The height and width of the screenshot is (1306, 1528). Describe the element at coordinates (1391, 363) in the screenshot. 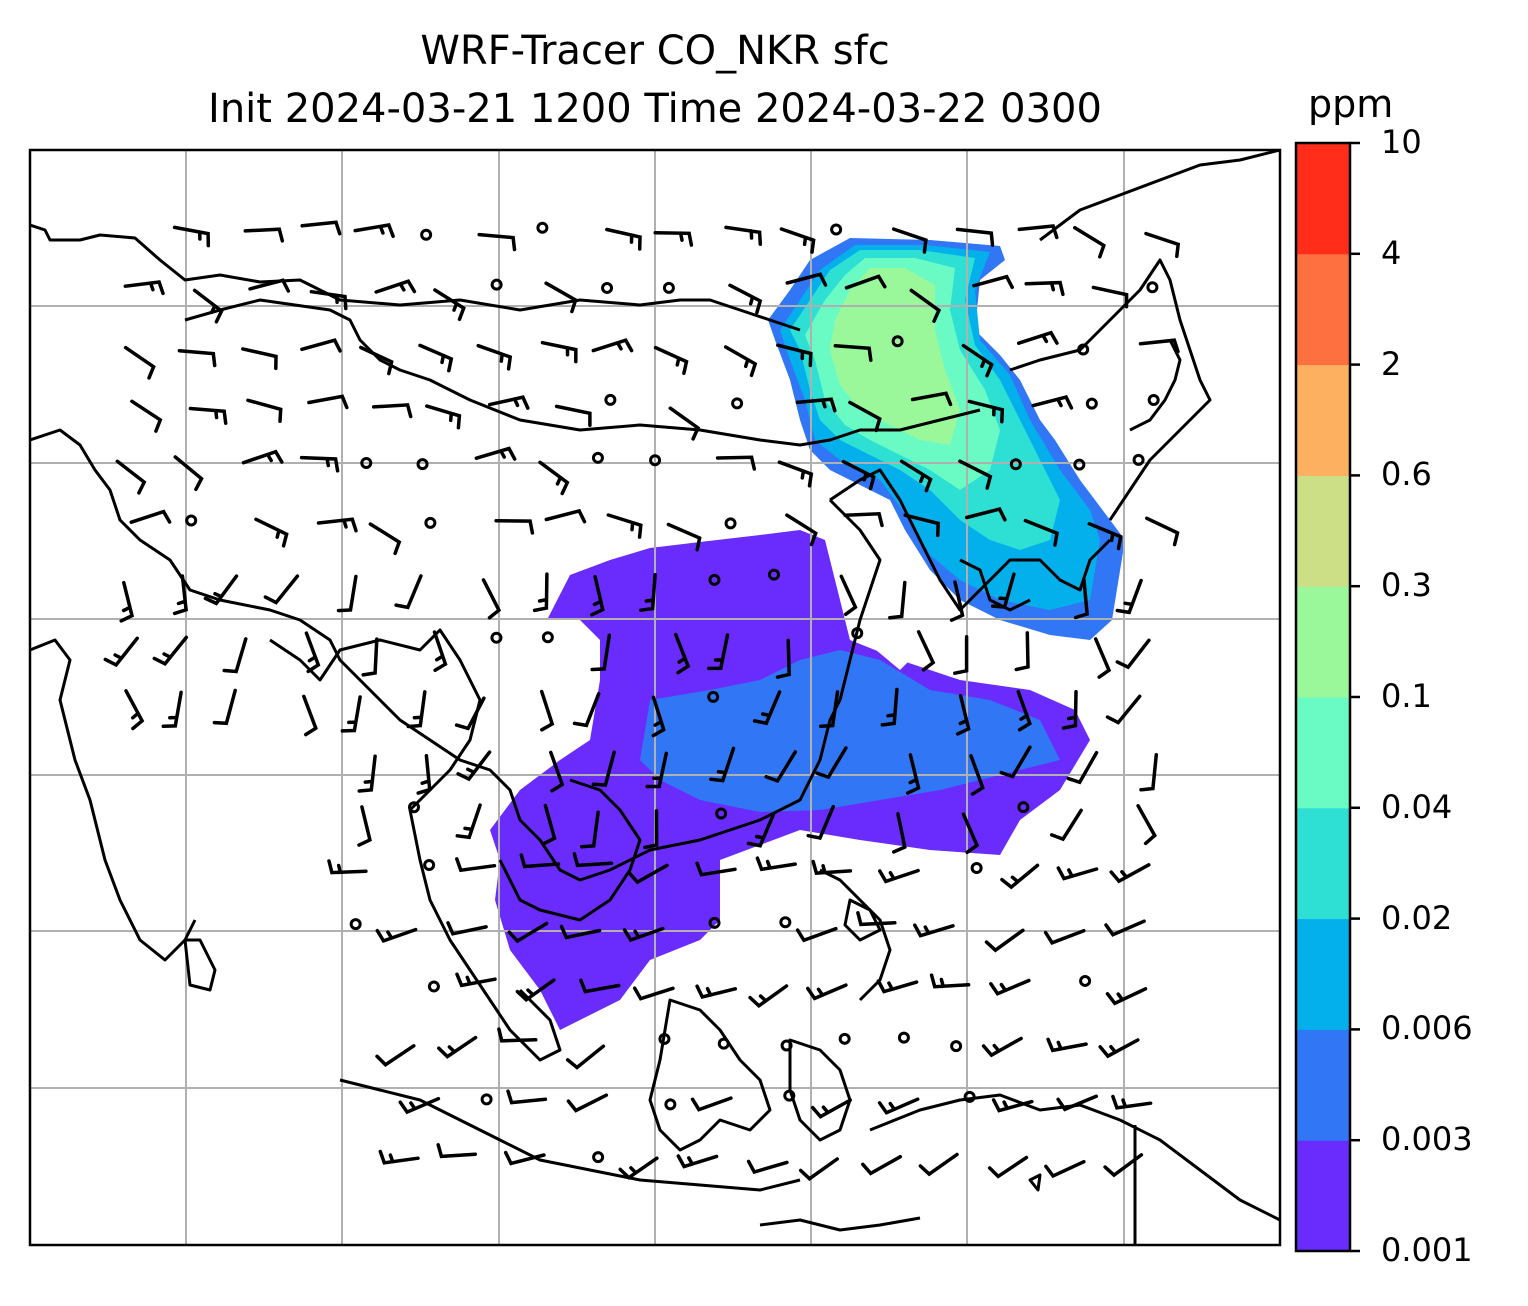

I see `colorbar-tick-label: 2` at that location.